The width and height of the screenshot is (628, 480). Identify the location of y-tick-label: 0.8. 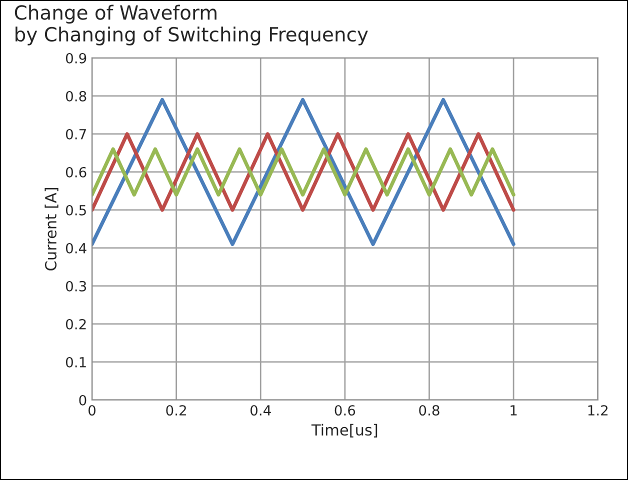
(76, 96).